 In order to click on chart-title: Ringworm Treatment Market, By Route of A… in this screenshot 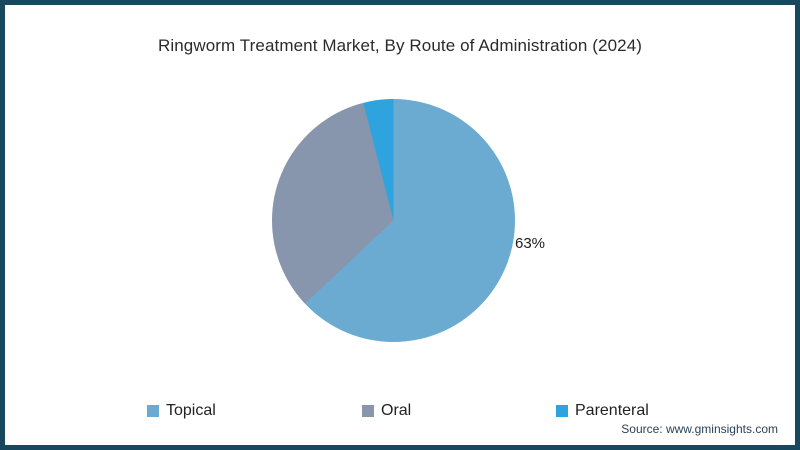, I will do `click(400, 45)`.